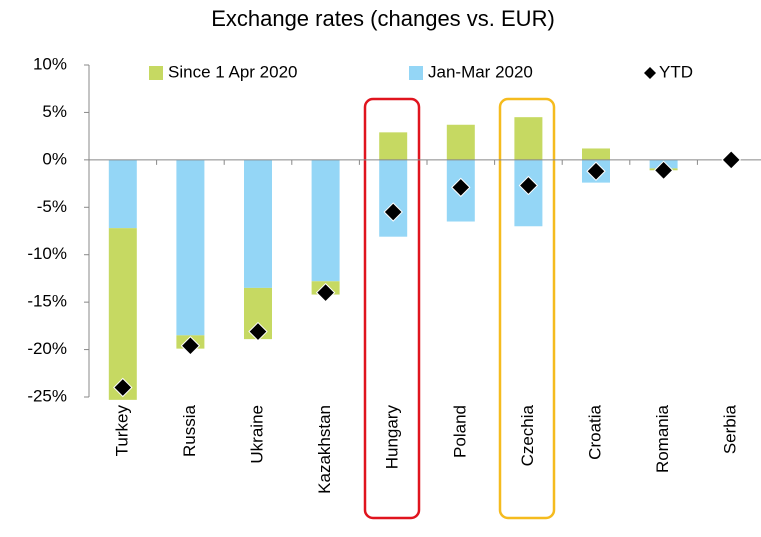 Image resolution: width=761 pixels, height=537 pixels. Describe the element at coordinates (730, 429) in the screenshot. I see `x-tick-label: Serbia` at that location.